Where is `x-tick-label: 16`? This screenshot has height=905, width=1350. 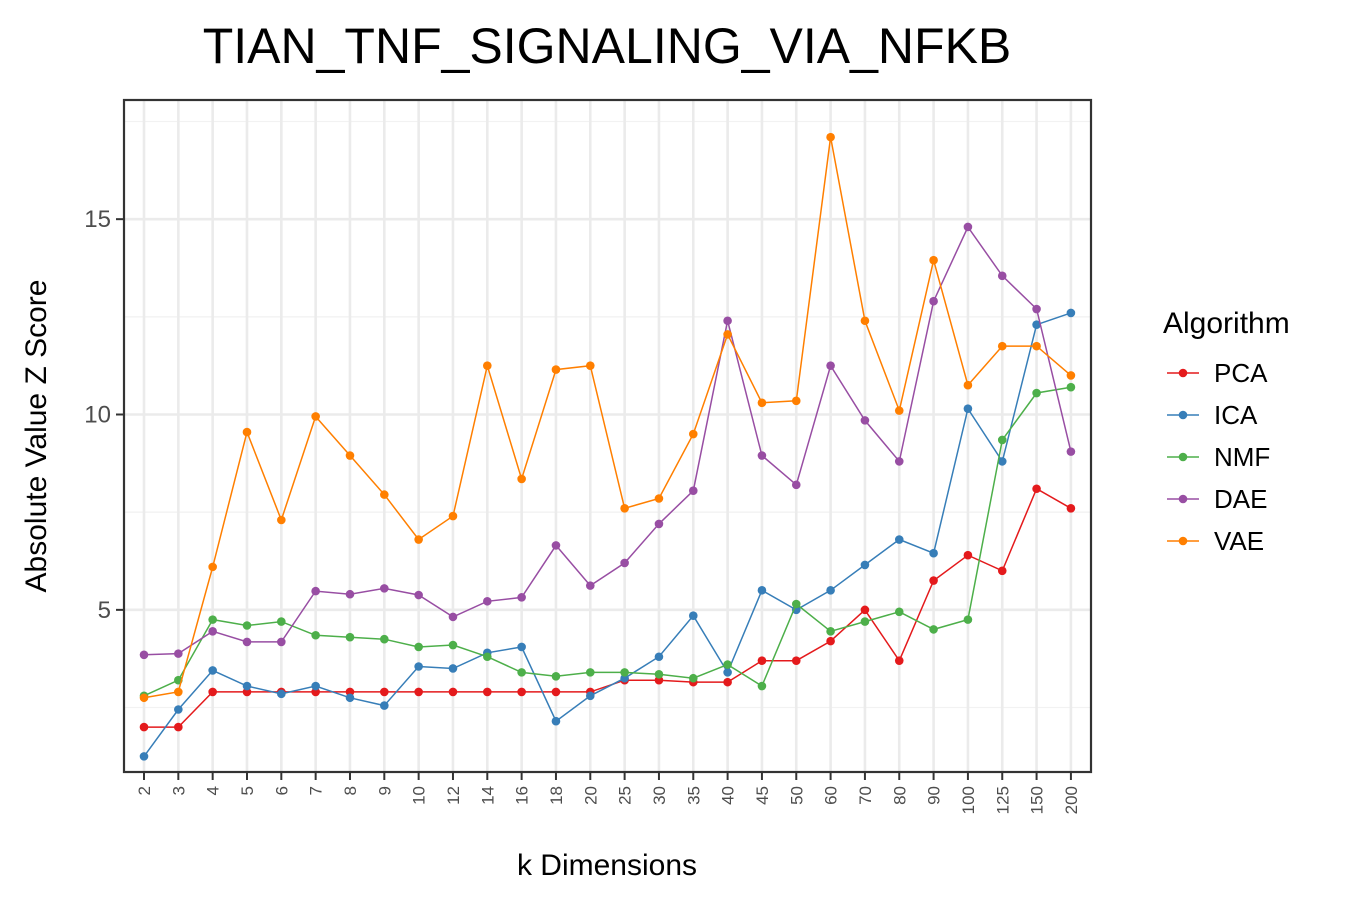
x-tick-label: 16 is located at coordinates (522, 795).